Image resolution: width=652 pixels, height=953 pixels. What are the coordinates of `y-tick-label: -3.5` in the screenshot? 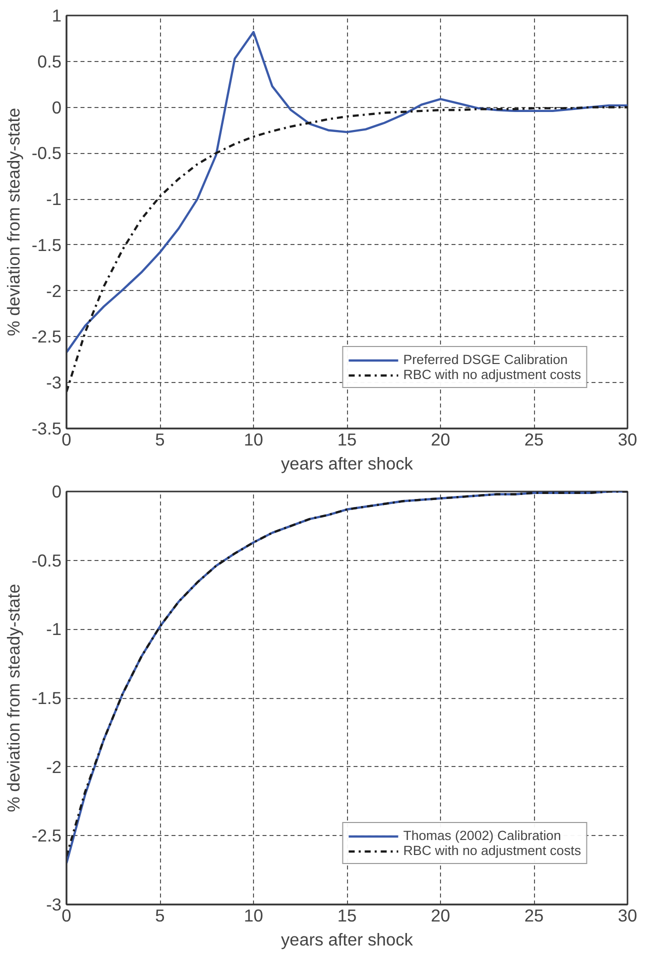 It's located at (47, 428).